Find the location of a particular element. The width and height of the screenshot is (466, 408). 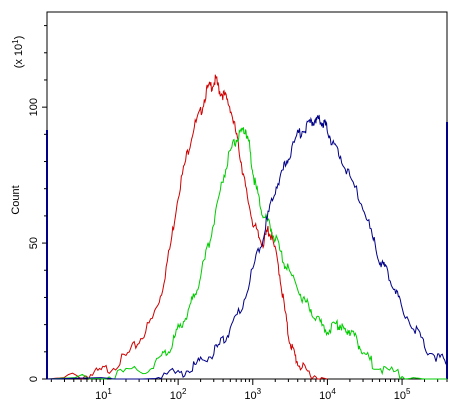

x-tick-label: 10⁵ is located at coordinates (402, 394).